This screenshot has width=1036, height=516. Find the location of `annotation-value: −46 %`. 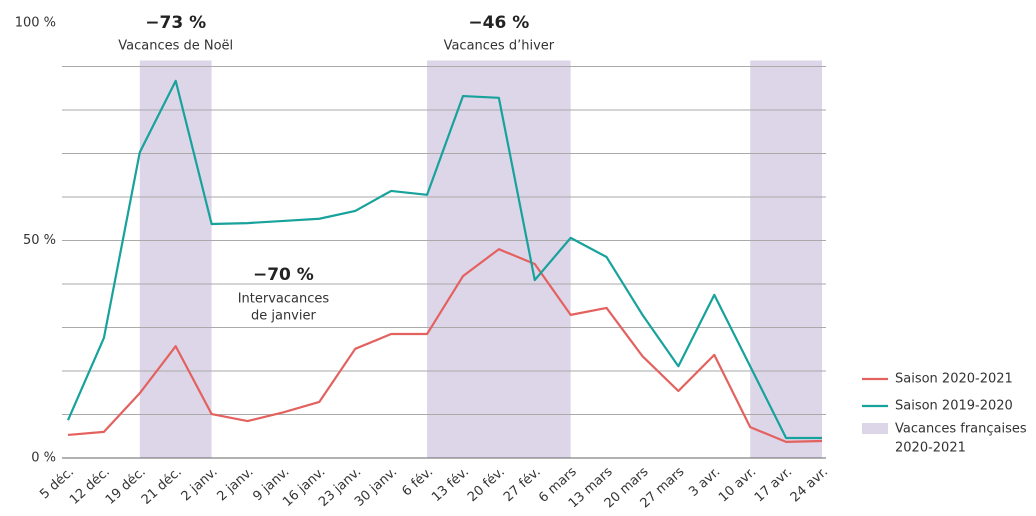

annotation-value: −46 % is located at coordinates (498, 23).